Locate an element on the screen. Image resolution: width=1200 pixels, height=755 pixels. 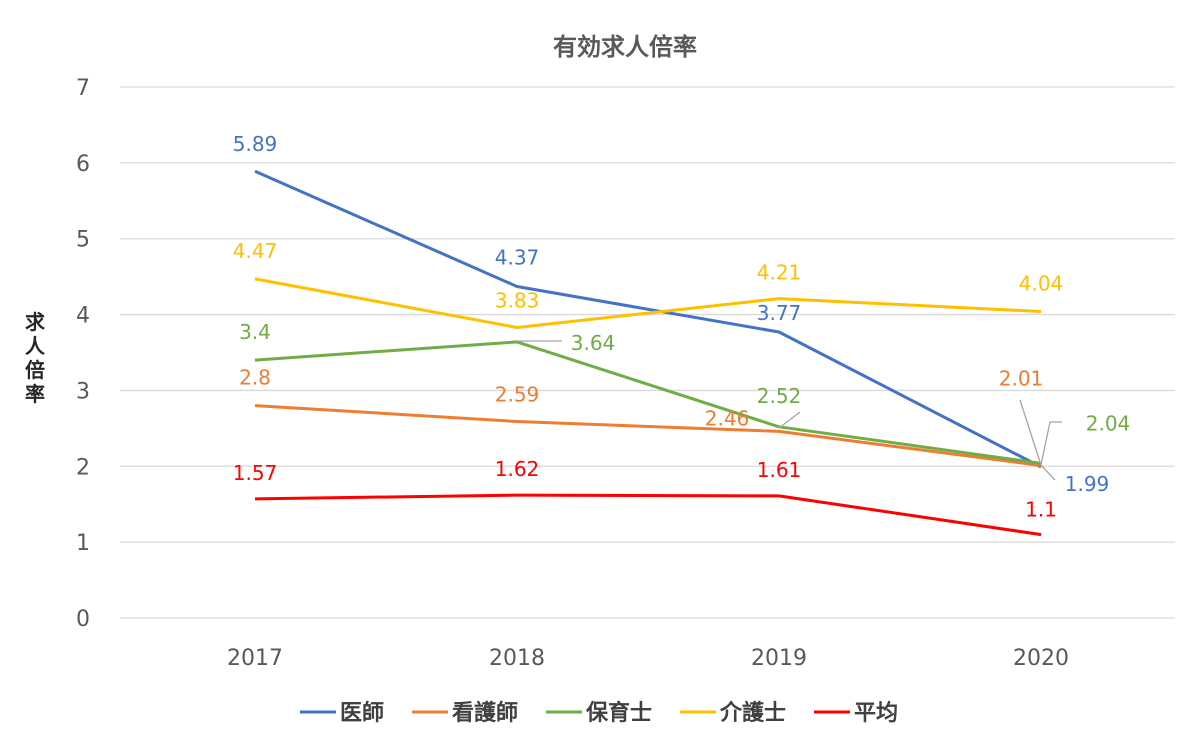
legend-label: 看護師 is located at coordinates (485, 713).